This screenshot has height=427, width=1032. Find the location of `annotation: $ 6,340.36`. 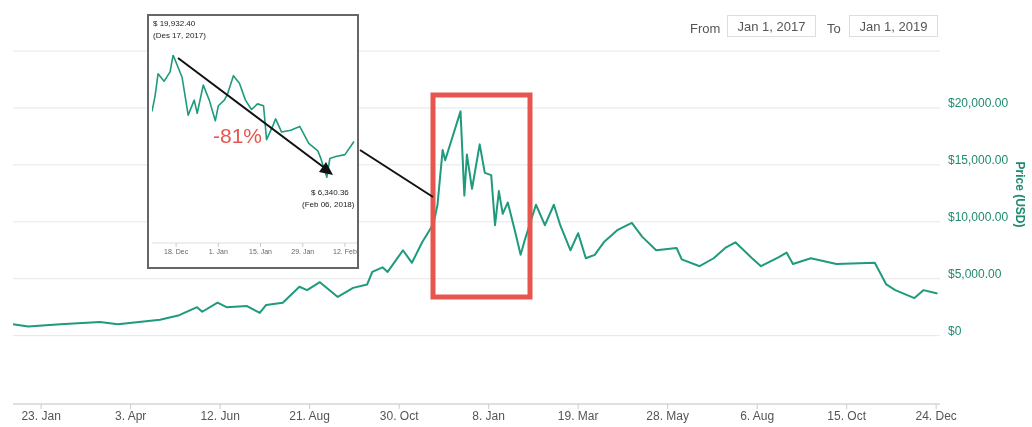

annotation: $ 6,340.36 is located at coordinates (330, 192).